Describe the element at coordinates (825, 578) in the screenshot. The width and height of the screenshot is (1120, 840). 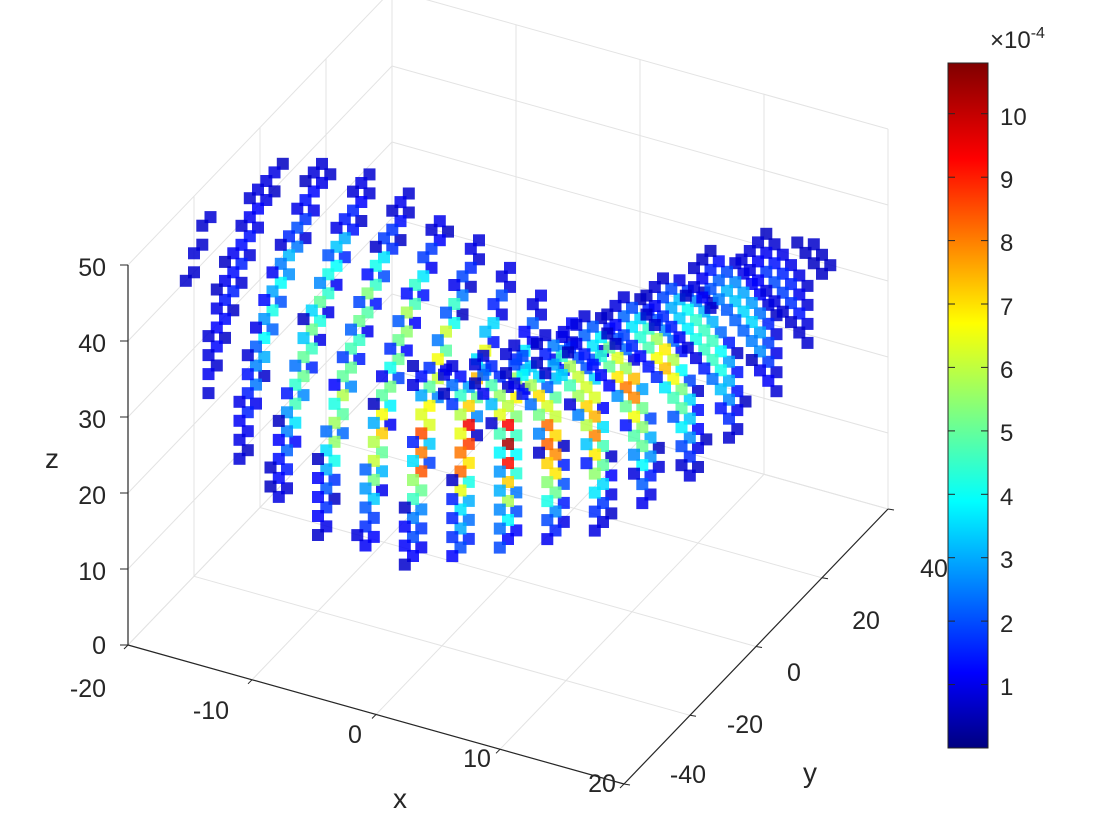
I see `y-tick-mark` at that location.